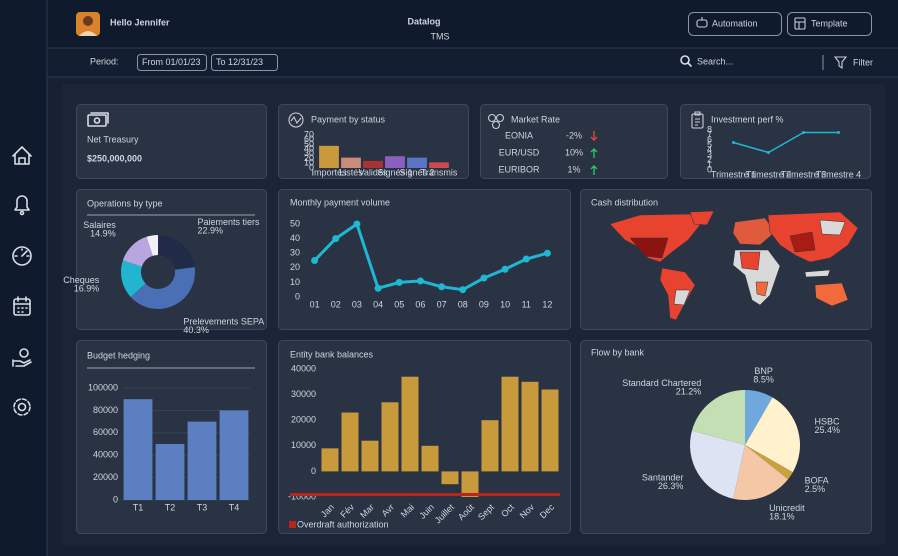  What do you see at coordinates (22, 306) in the screenshot?
I see `nav-calendar` at bounding box center [22, 306].